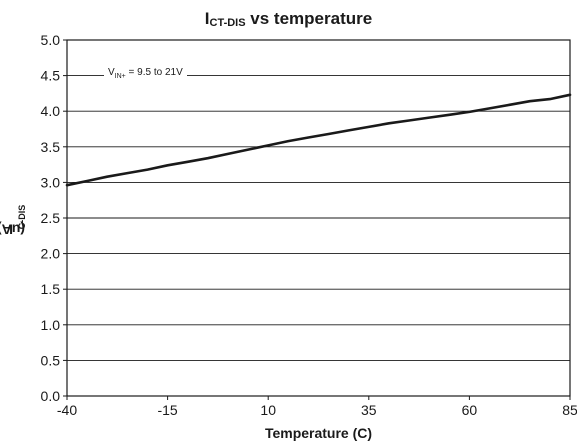  What do you see at coordinates (51, 76) in the screenshot?
I see `y-tick-label: 4.5` at bounding box center [51, 76].